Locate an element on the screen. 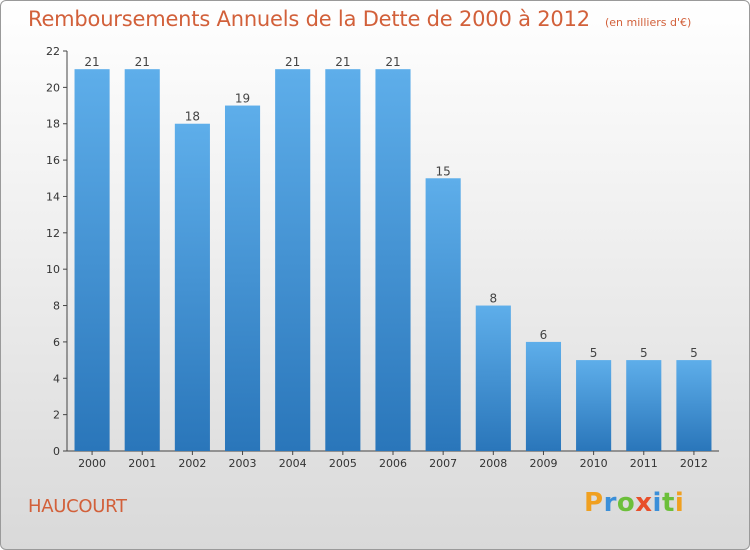  data-label: 6 is located at coordinates (544, 335).